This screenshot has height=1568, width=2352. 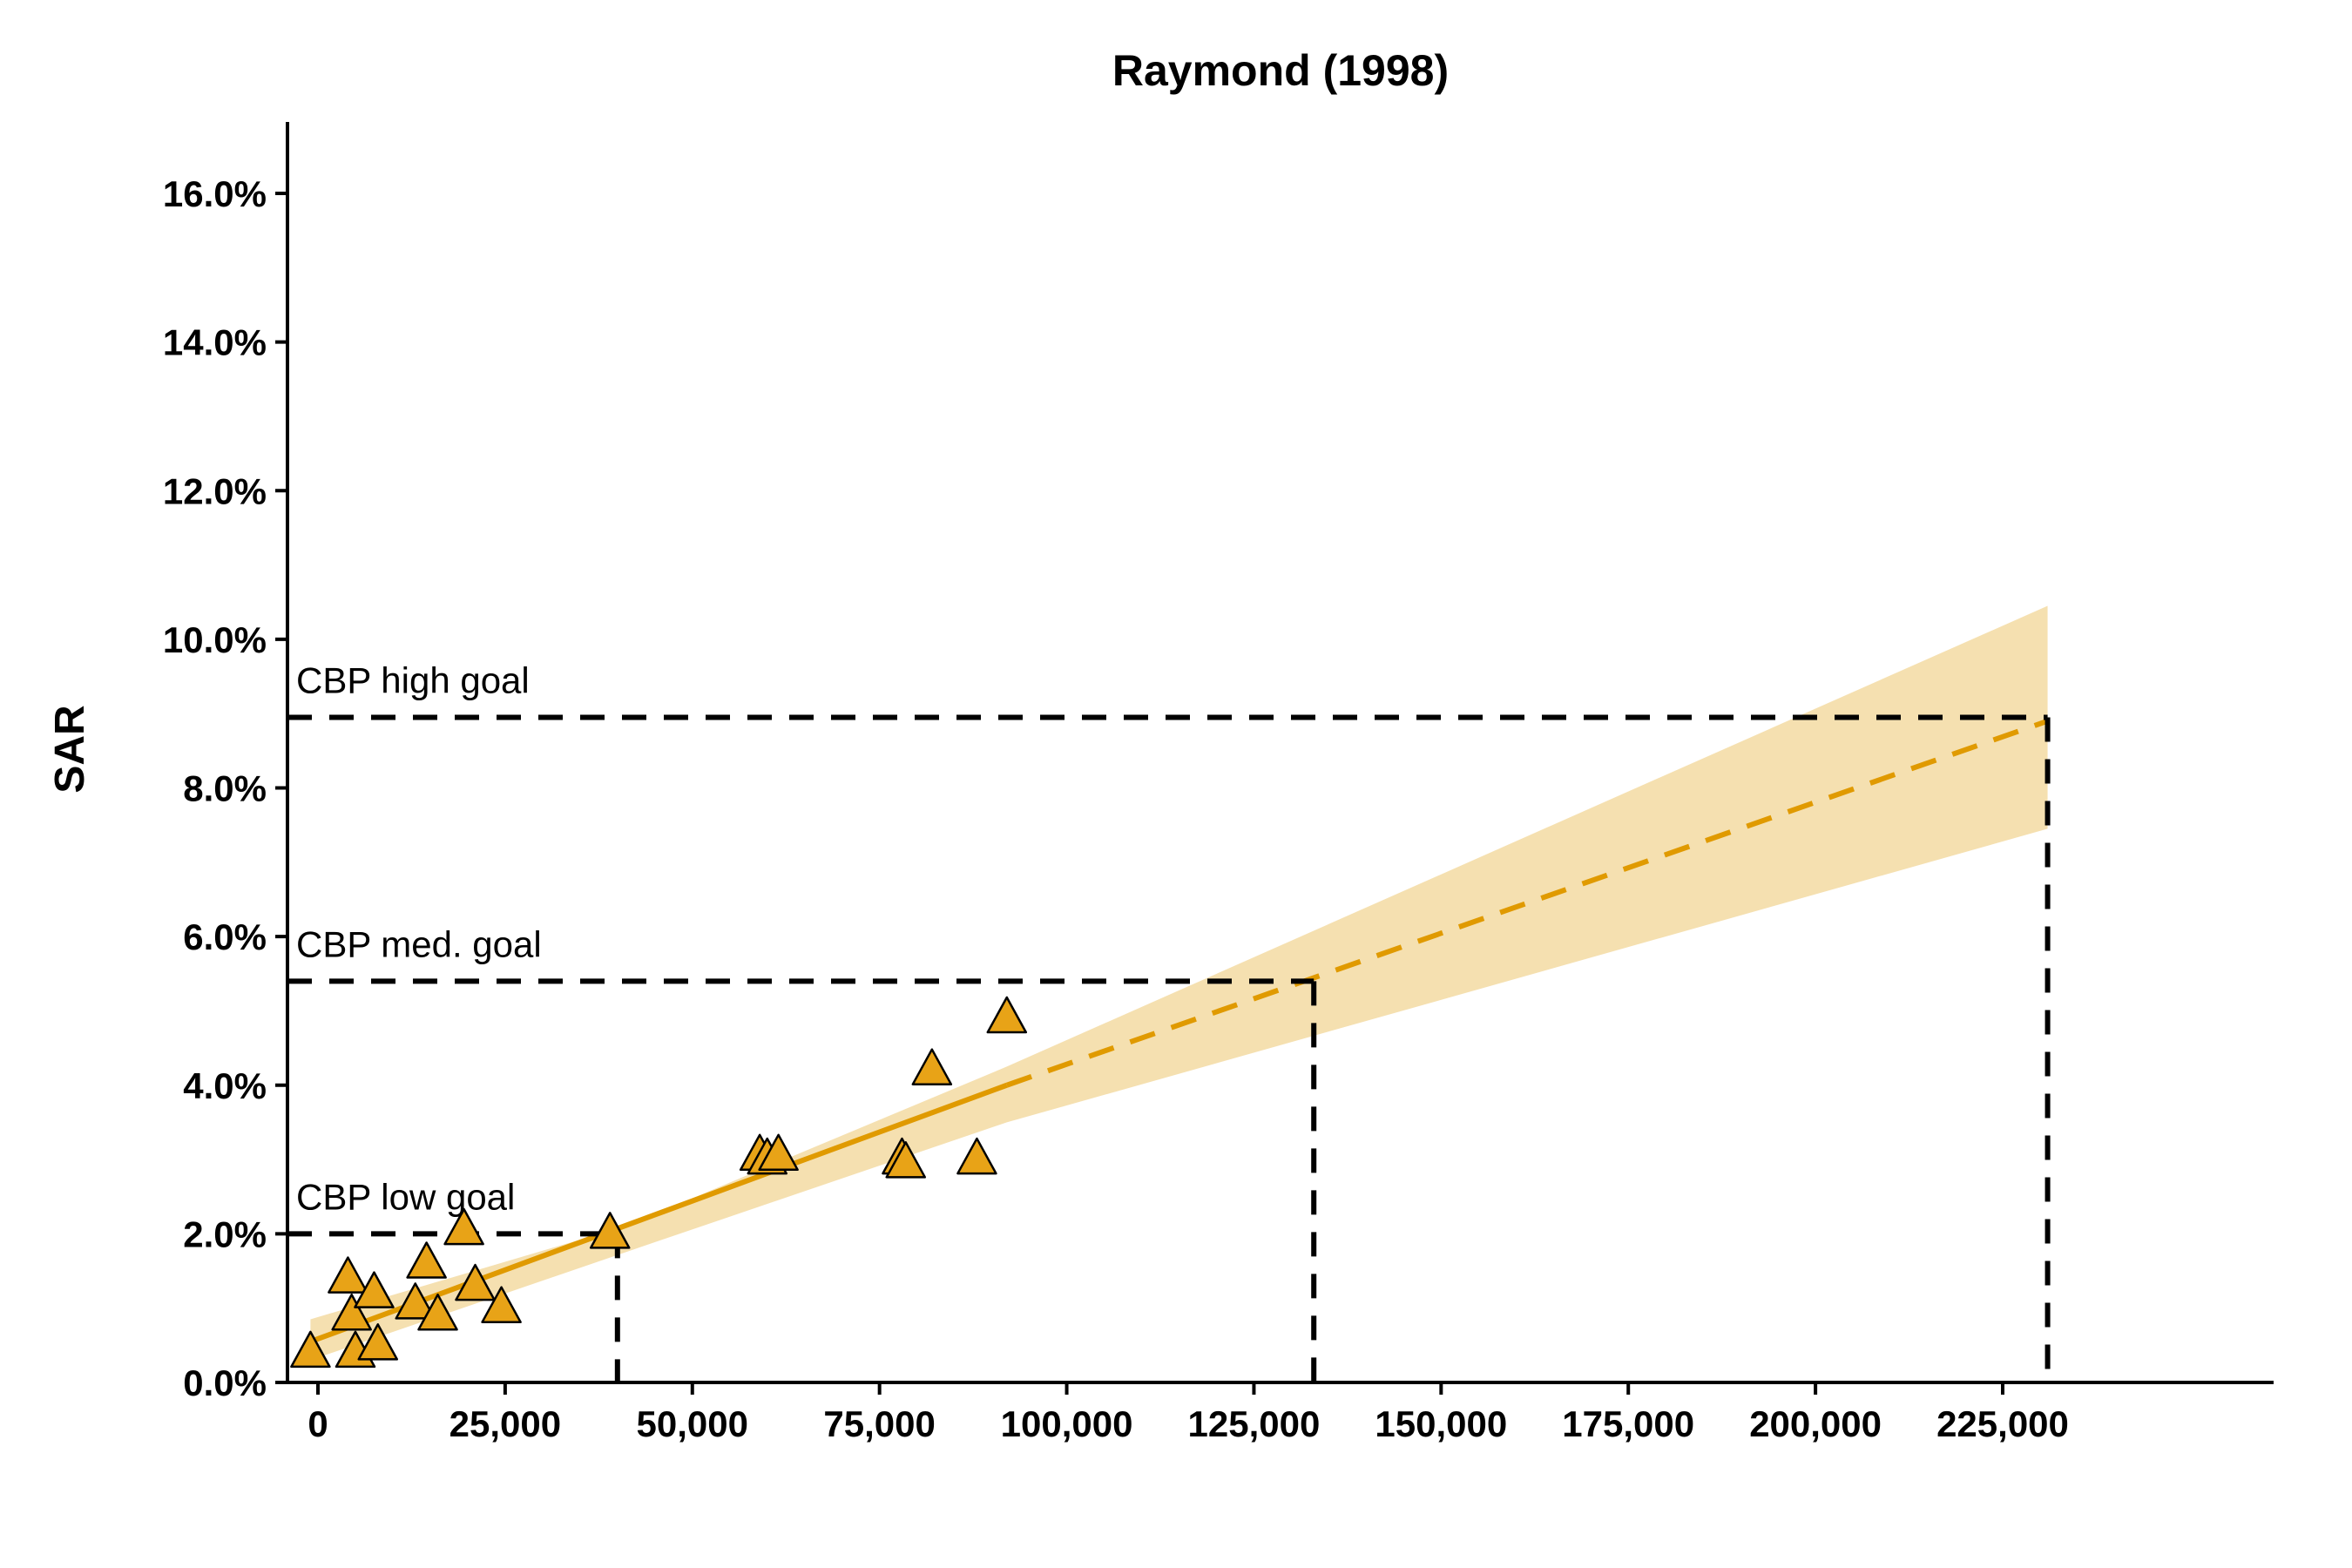 What do you see at coordinates (692, 1423) in the screenshot?
I see `x-tick-label: 50,000` at bounding box center [692, 1423].